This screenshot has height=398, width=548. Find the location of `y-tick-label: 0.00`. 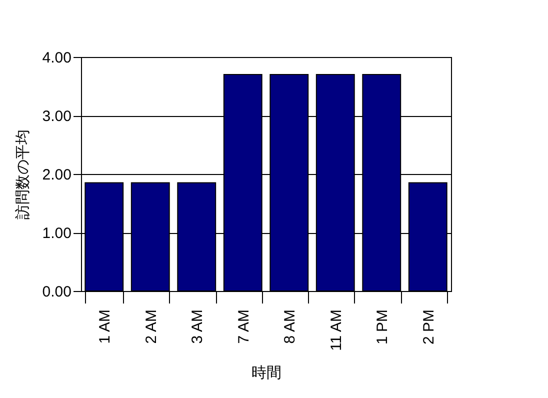

y-tick-label: 0.00 is located at coordinates (57, 292).